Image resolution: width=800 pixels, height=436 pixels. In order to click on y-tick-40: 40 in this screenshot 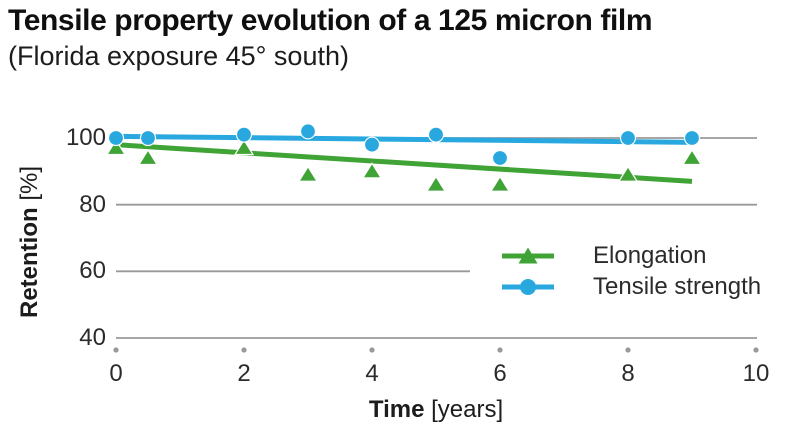, I will do `click(92, 337)`.